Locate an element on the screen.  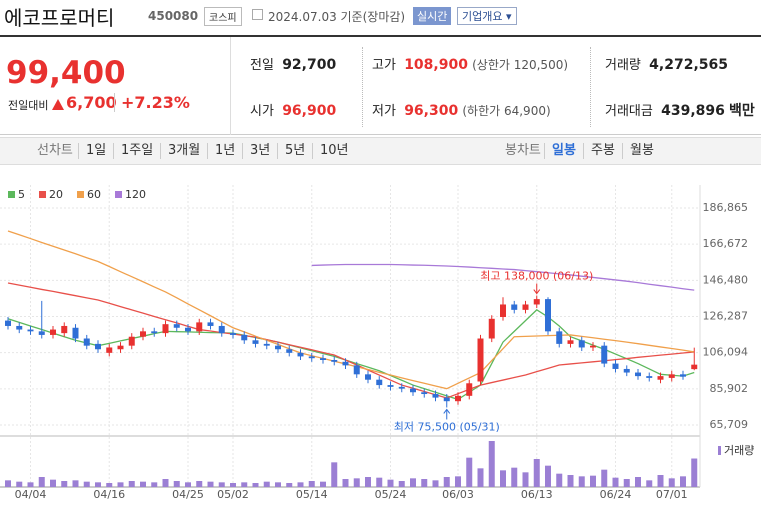
up-arrow is located at coordinates (58, 104).